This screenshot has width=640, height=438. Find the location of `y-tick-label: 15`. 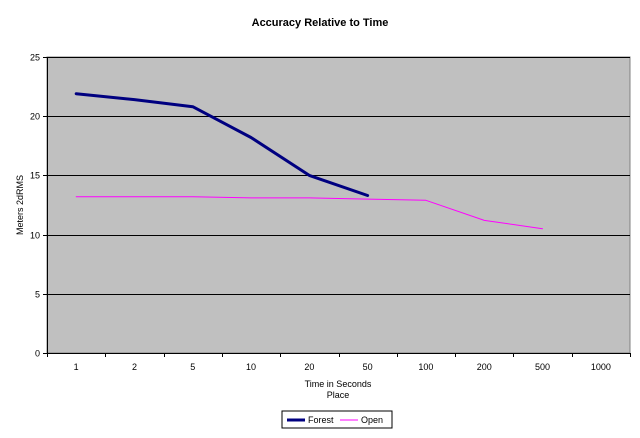

y-tick-label: 15 is located at coordinates (35, 176).